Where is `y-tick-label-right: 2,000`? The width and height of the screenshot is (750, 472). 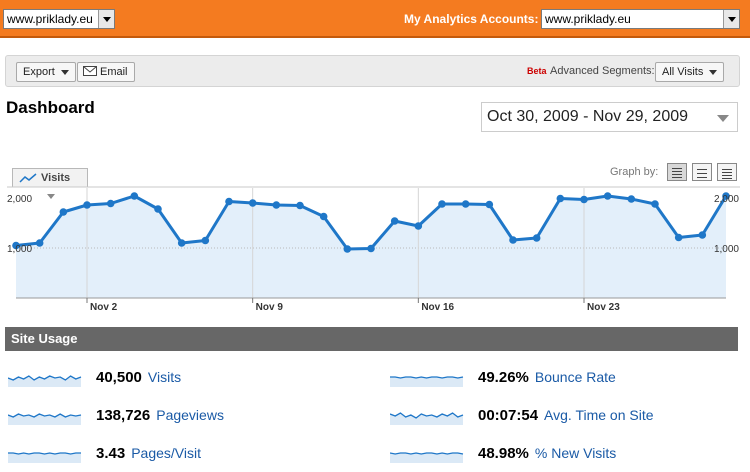 y-tick-label-right: 2,000 is located at coordinates (726, 199).